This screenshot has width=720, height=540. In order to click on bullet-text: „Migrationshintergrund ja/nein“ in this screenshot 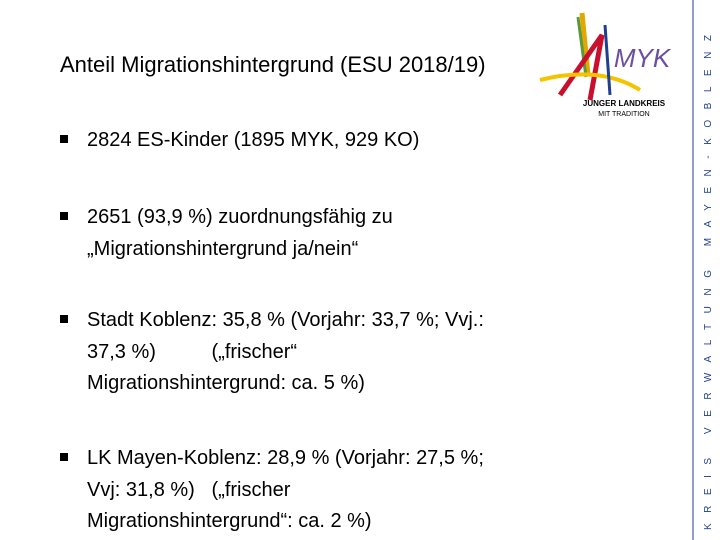, I will do `click(223, 248)`.